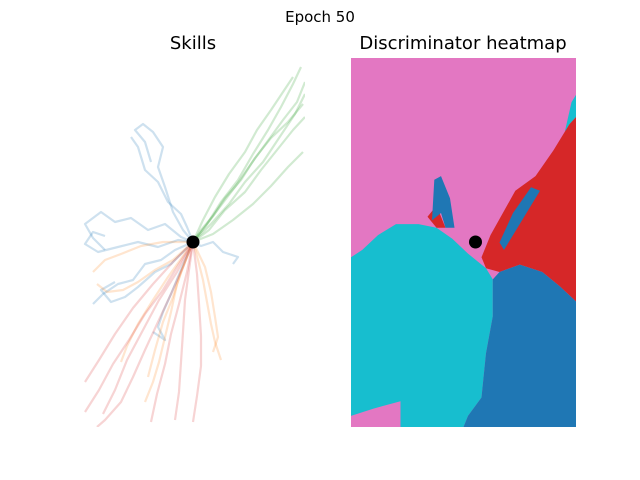  What do you see at coordinates (320, 17) in the screenshot?
I see `figure-suptitle: Epoch 50` at bounding box center [320, 17].